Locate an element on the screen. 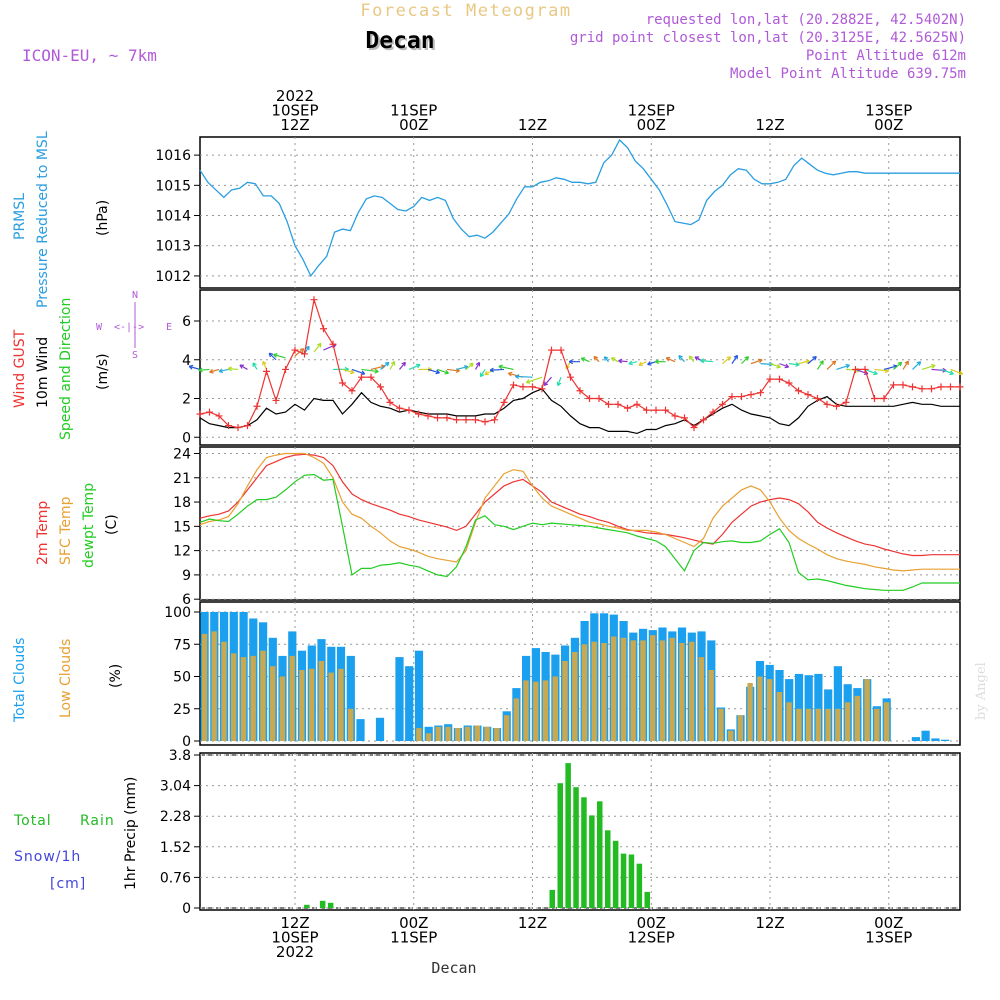 The width and height of the screenshot is (1000, 1000). gust-markers is located at coordinates (580, 364).